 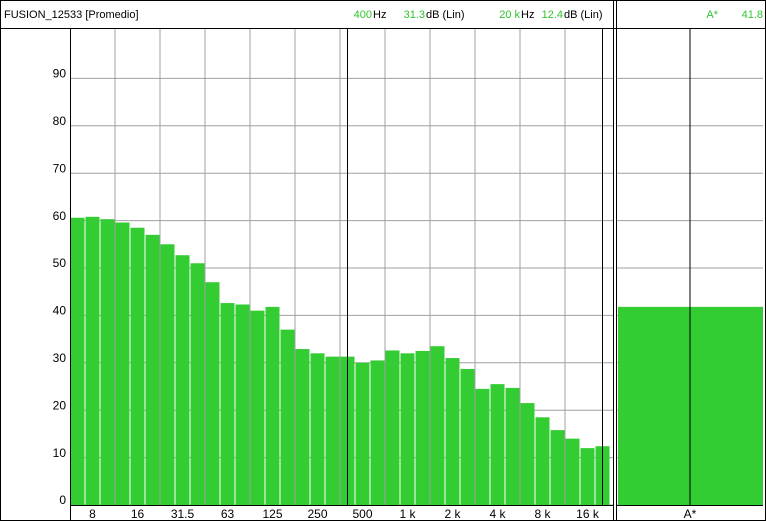 What do you see at coordinates (62, 500) in the screenshot?
I see `y-tick-label: 0` at bounding box center [62, 500].